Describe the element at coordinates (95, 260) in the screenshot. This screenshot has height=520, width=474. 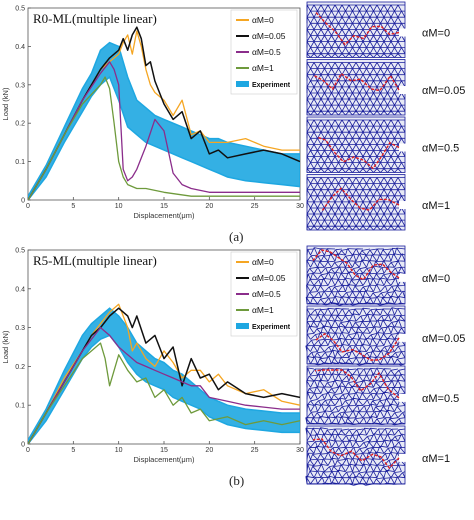
I see `chart-title: R5-ML(multiple linear)` at that location.